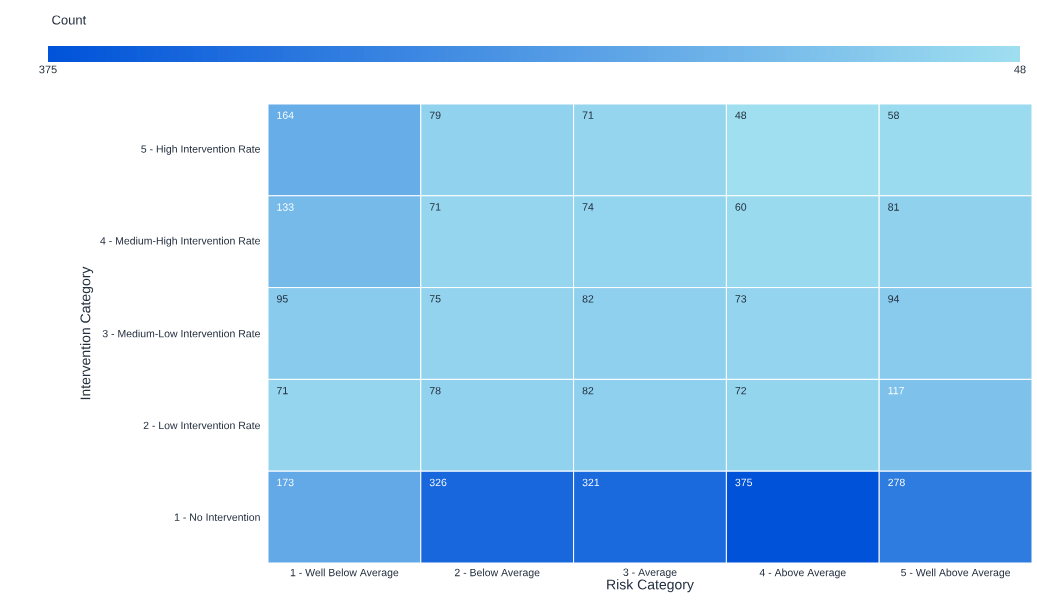 Image resolution: width=1037 pixels, height=615 pixels. What do you see at coordinates (896, 390) in the screenshot?
I see `data-label: 117` at bounding box center [896, 390].